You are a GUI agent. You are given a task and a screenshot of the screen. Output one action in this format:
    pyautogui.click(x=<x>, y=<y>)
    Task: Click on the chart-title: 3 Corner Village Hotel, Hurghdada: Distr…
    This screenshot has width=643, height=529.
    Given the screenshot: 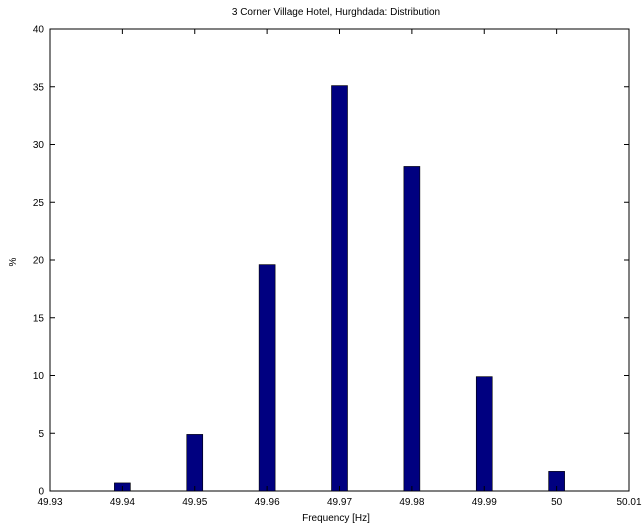 What is the action you would take?
    pyautogui.click(x=336, y=12)
    